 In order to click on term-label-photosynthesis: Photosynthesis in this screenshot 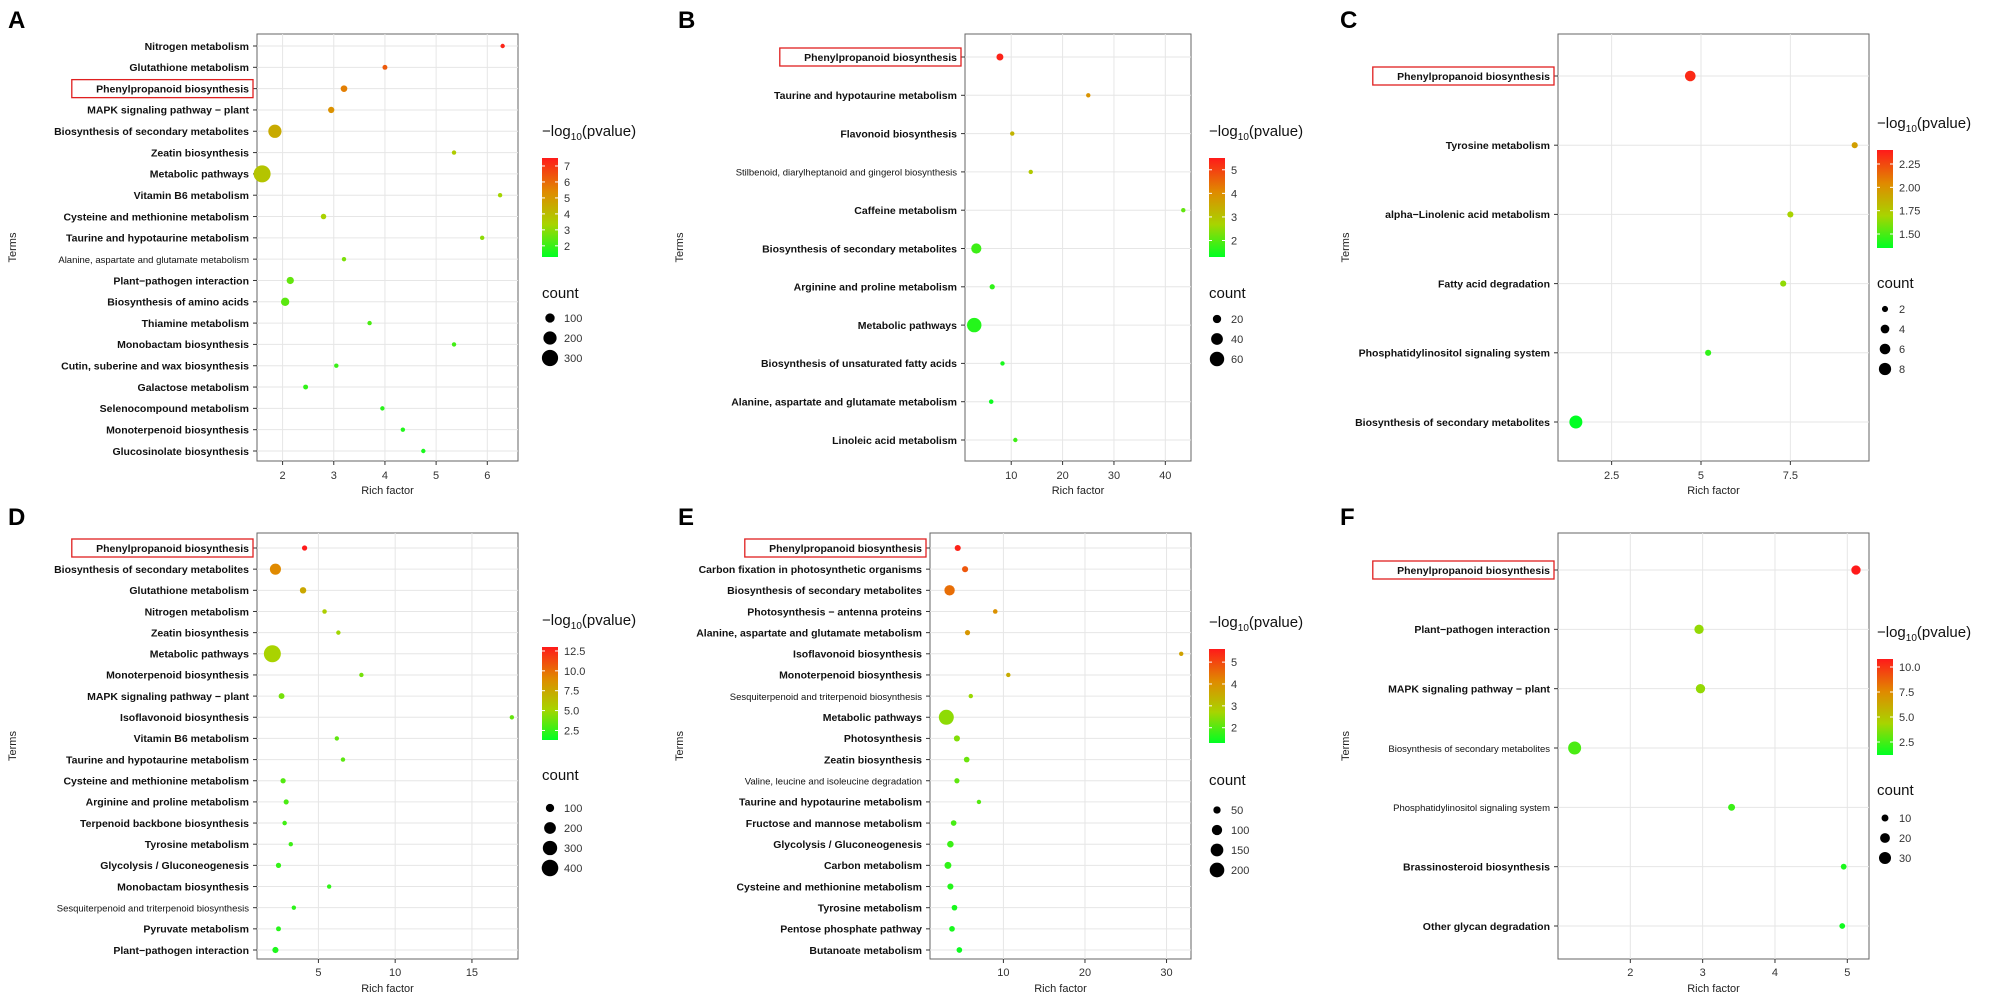, I will do `click(883, 739)`.